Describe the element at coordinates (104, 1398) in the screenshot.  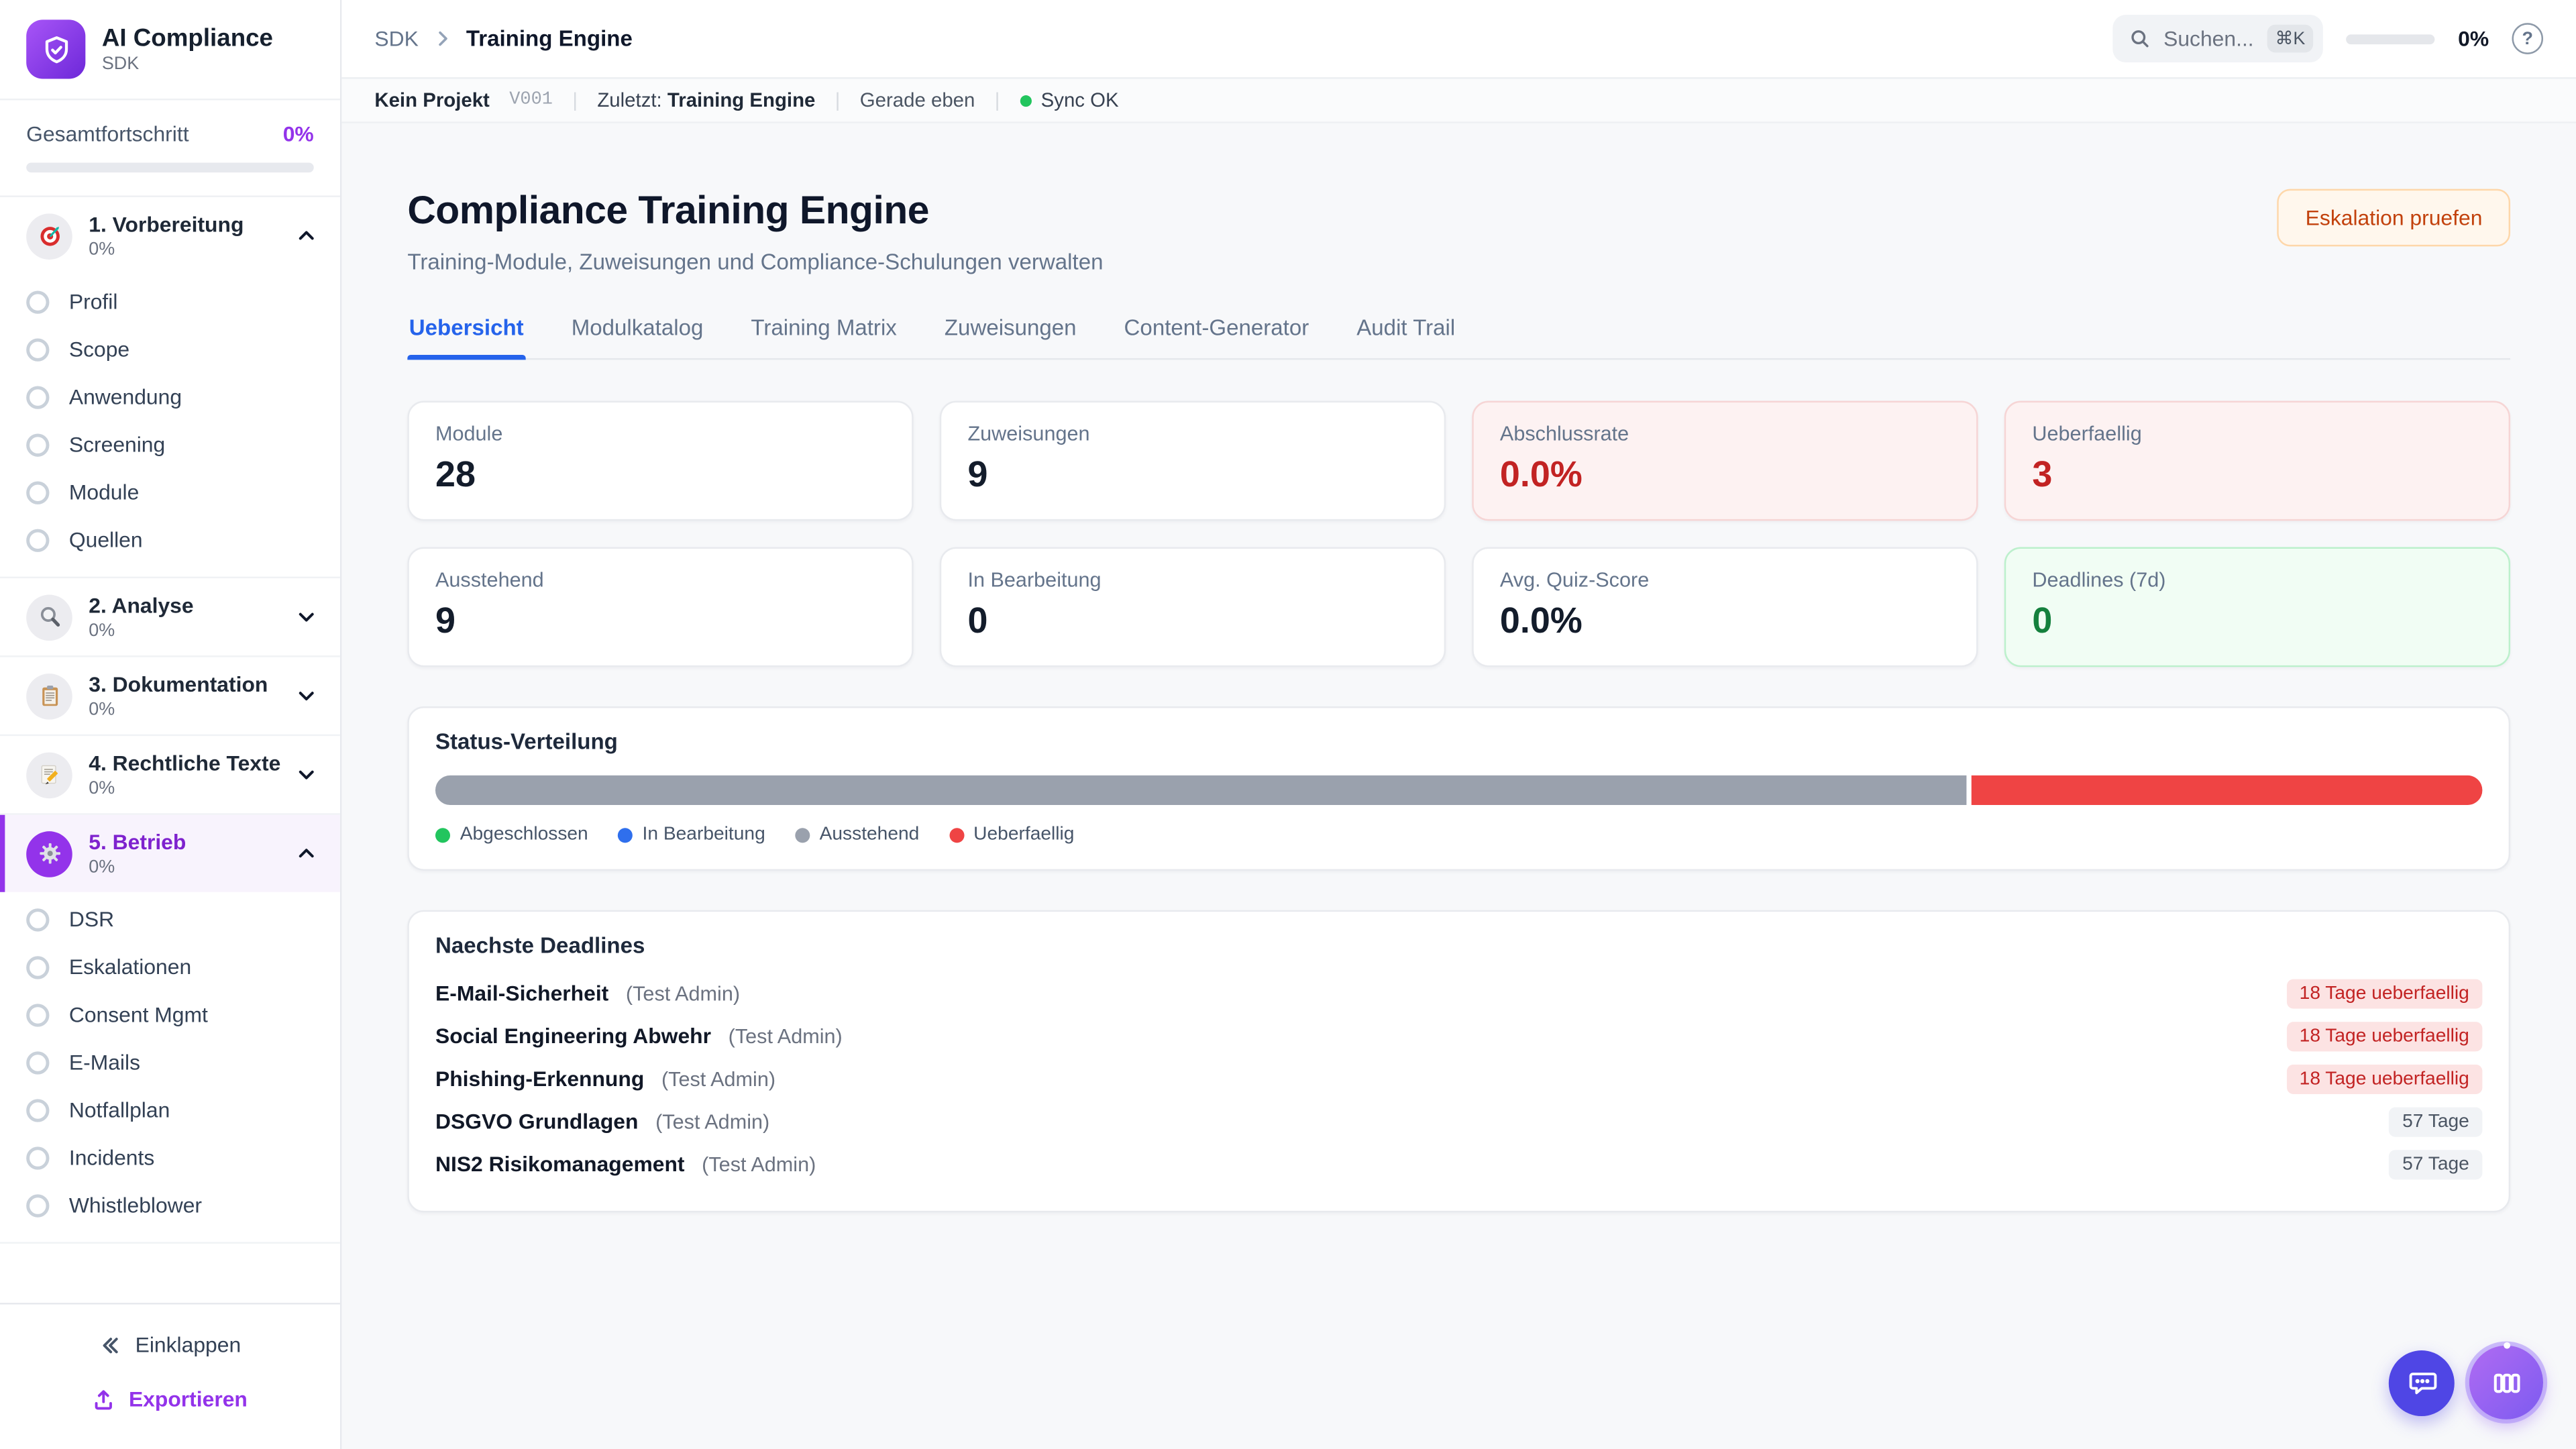
I see `upload-icon` at that location.